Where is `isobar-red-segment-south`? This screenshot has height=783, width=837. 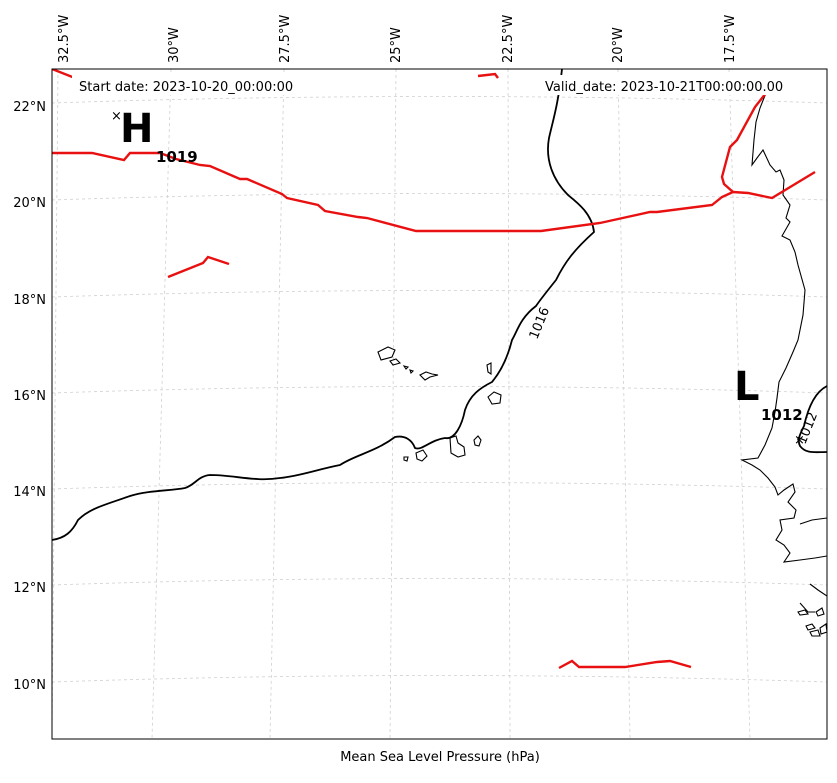
isobar-red-segment-south is located at coordinates (625, 664).